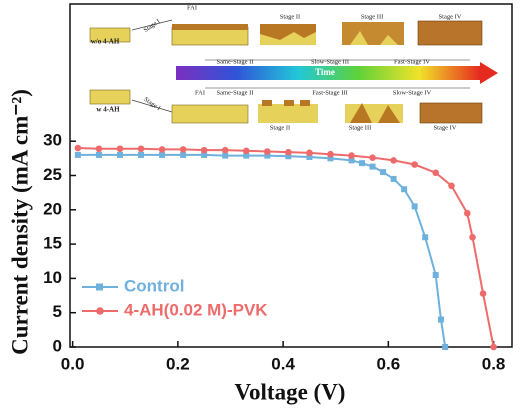 This screenshot has width=520, height=413. I want to click on x-tick-label: 0.8, so click(494, 363).